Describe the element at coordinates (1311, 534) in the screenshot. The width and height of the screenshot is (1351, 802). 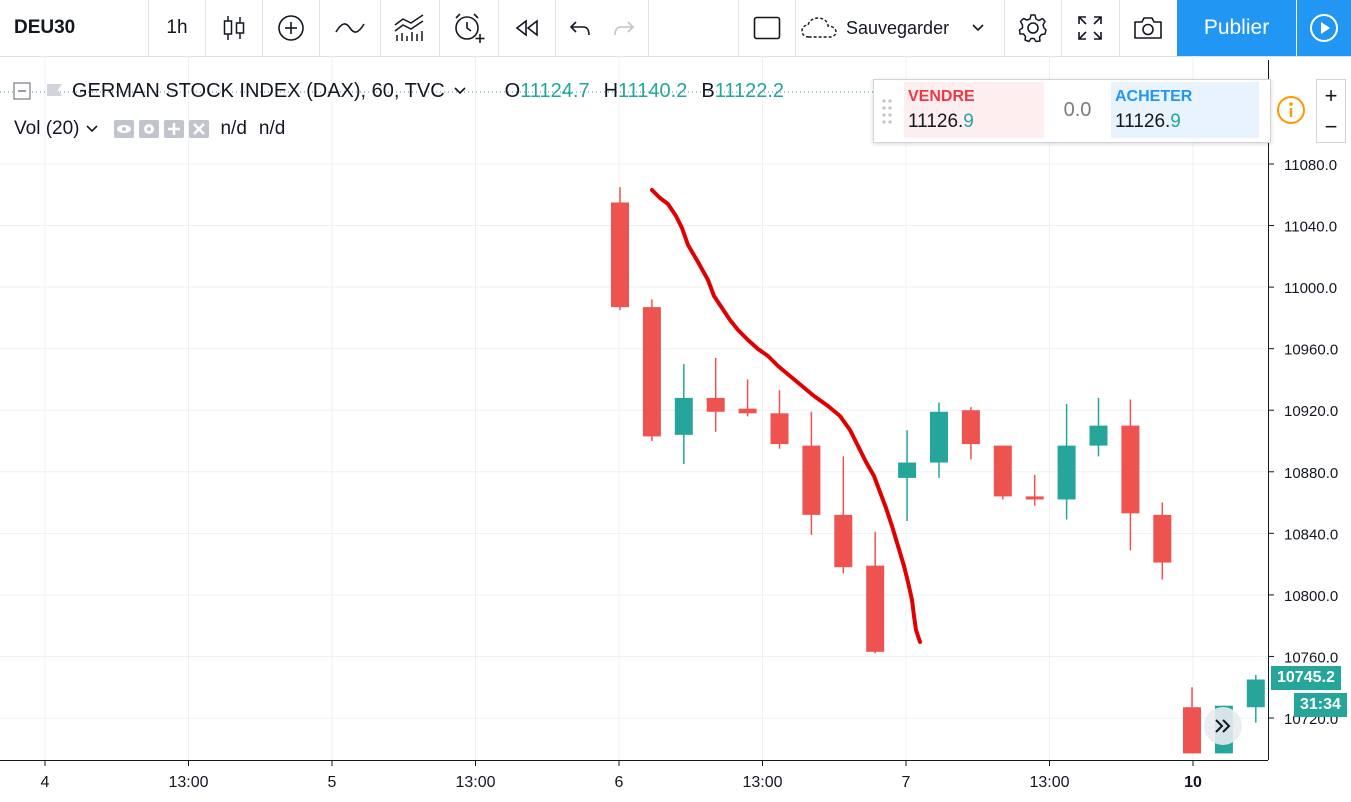
I see `price-tick-label: 10840.0` at that location.